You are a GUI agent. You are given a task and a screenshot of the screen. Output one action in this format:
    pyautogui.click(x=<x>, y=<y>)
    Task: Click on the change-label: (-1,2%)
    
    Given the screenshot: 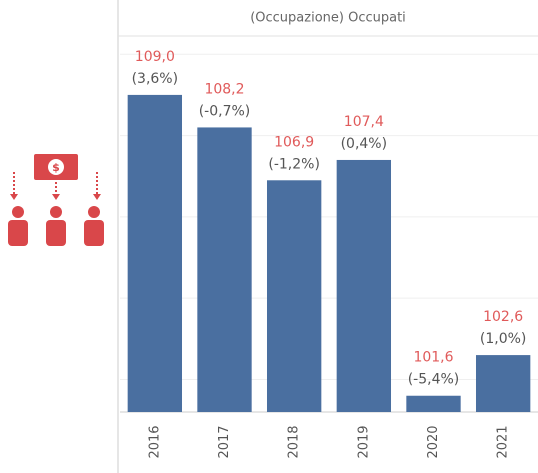 What is the action you would take?
    pyautogui.click(x=294, y=164)
    